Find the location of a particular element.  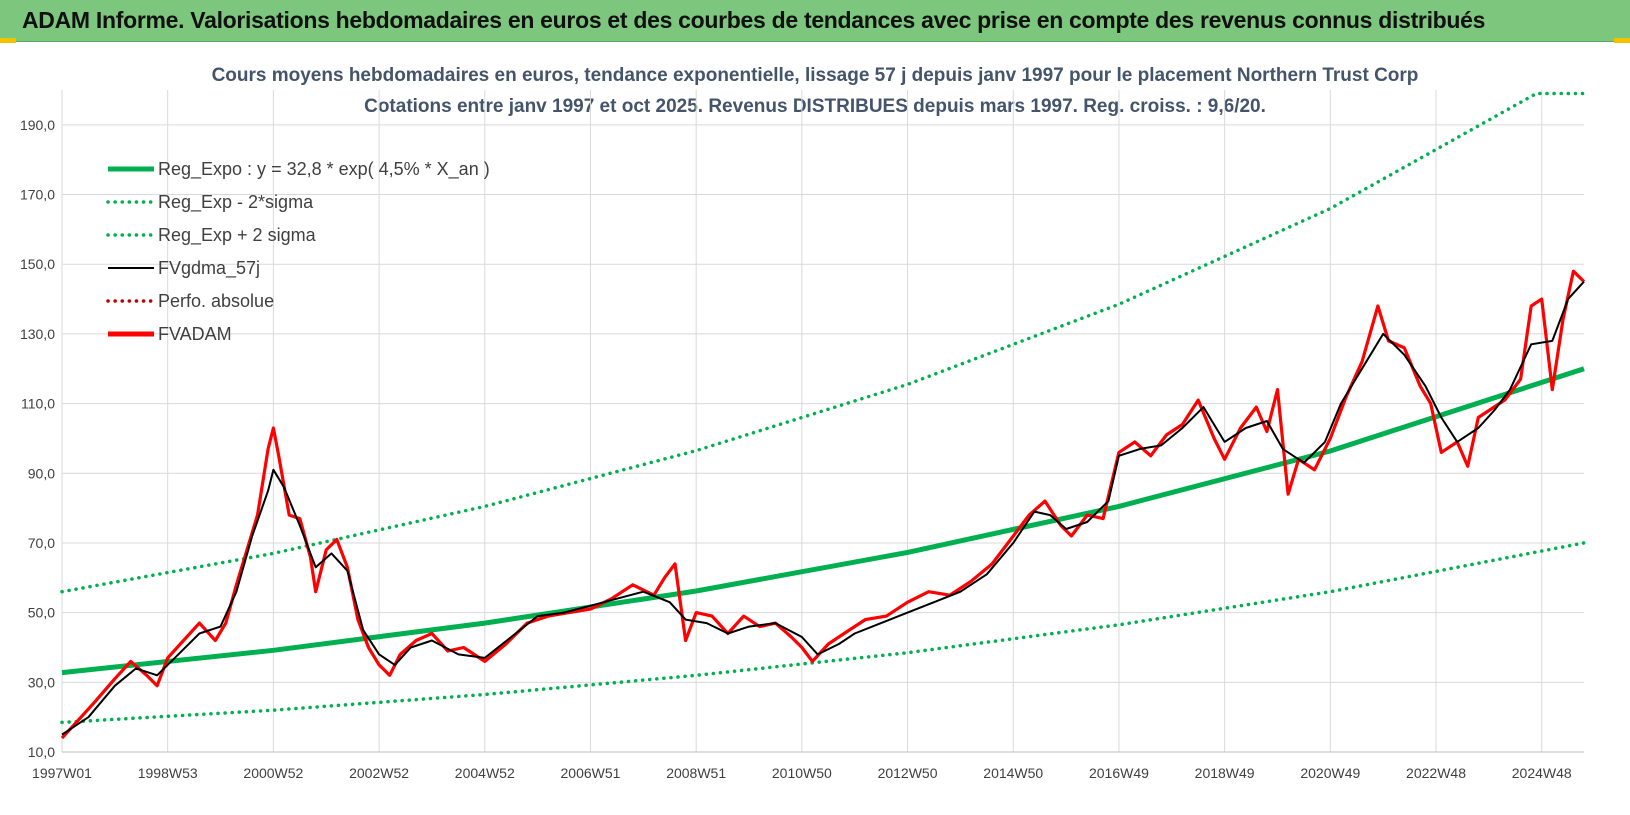

y-tick-label: 190,0 is located at coordinates (37, 125).